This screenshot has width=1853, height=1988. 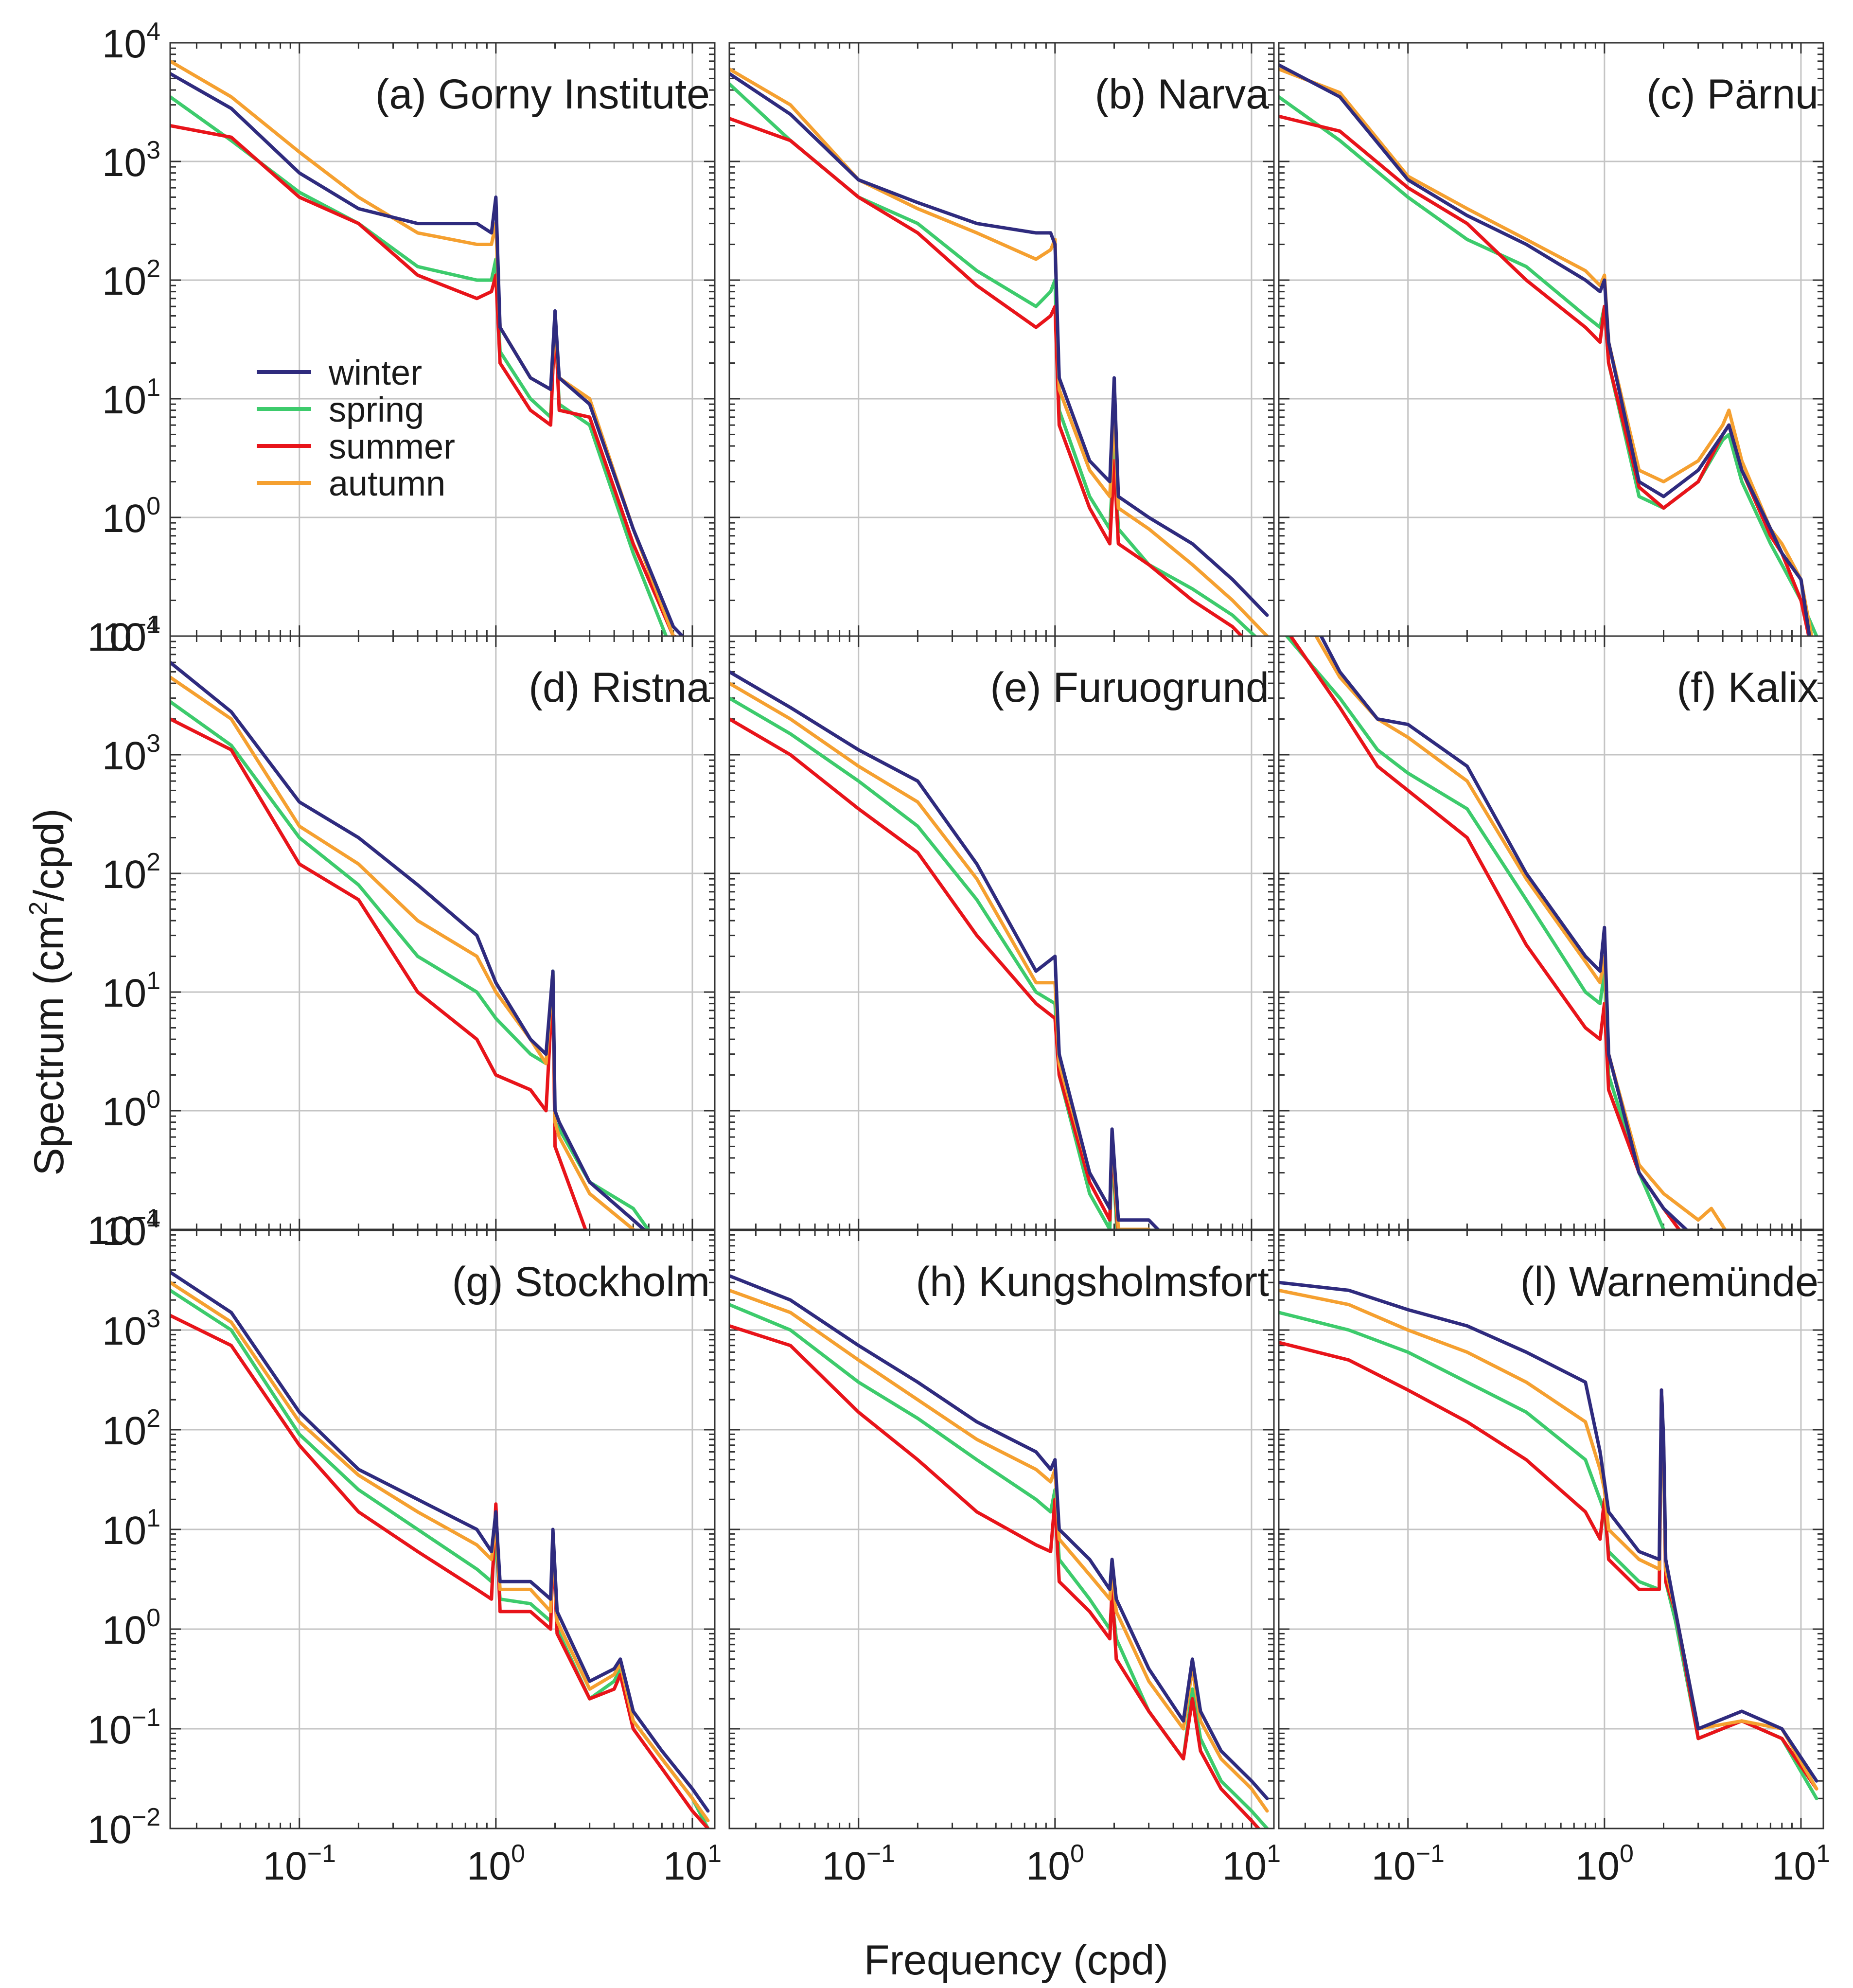 What do you see at coordinates (619, 687) in the screenshot?
I see `panel-title: (d) Ristna` at bounding box center [619, 687].